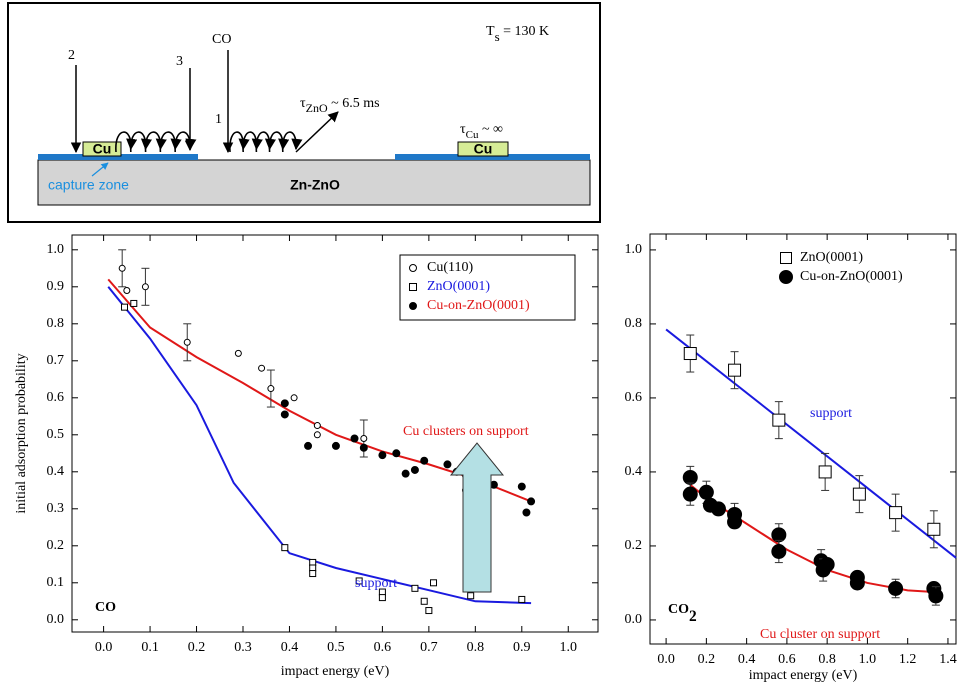  Describe the element at coordinates (490, 31) in the screenshot. I see `symbol: T` at that location.